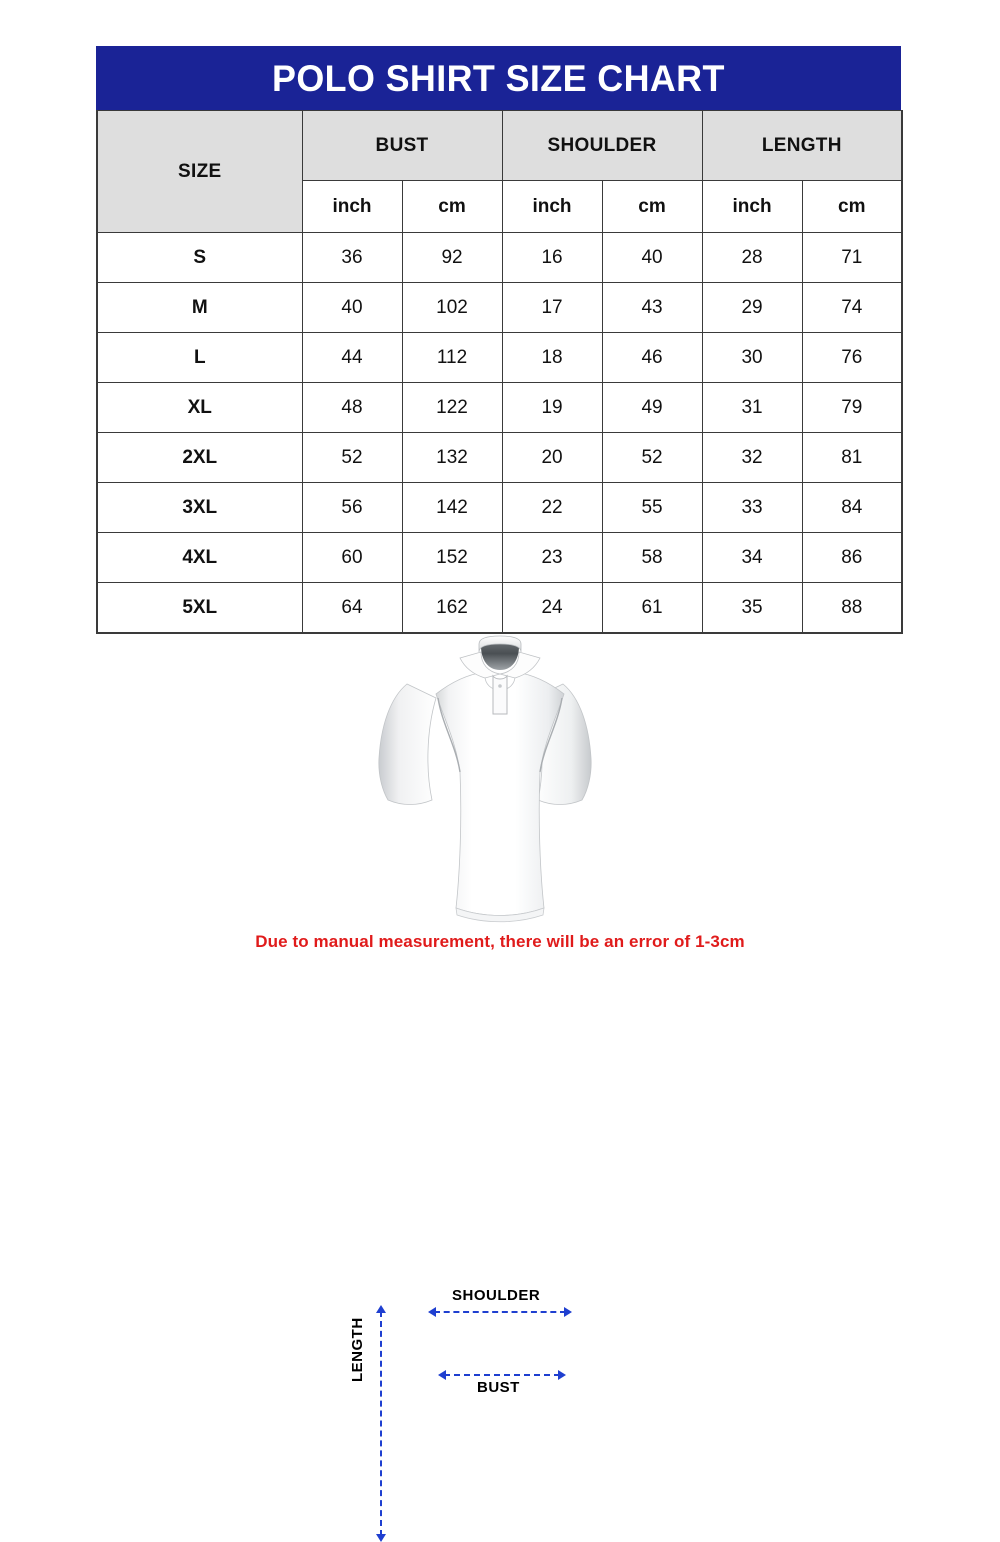 Image resolution: width=1000 pixels, height=1542 pixels. I want to click on cell-bust-cm: 132, so click(452, 457).